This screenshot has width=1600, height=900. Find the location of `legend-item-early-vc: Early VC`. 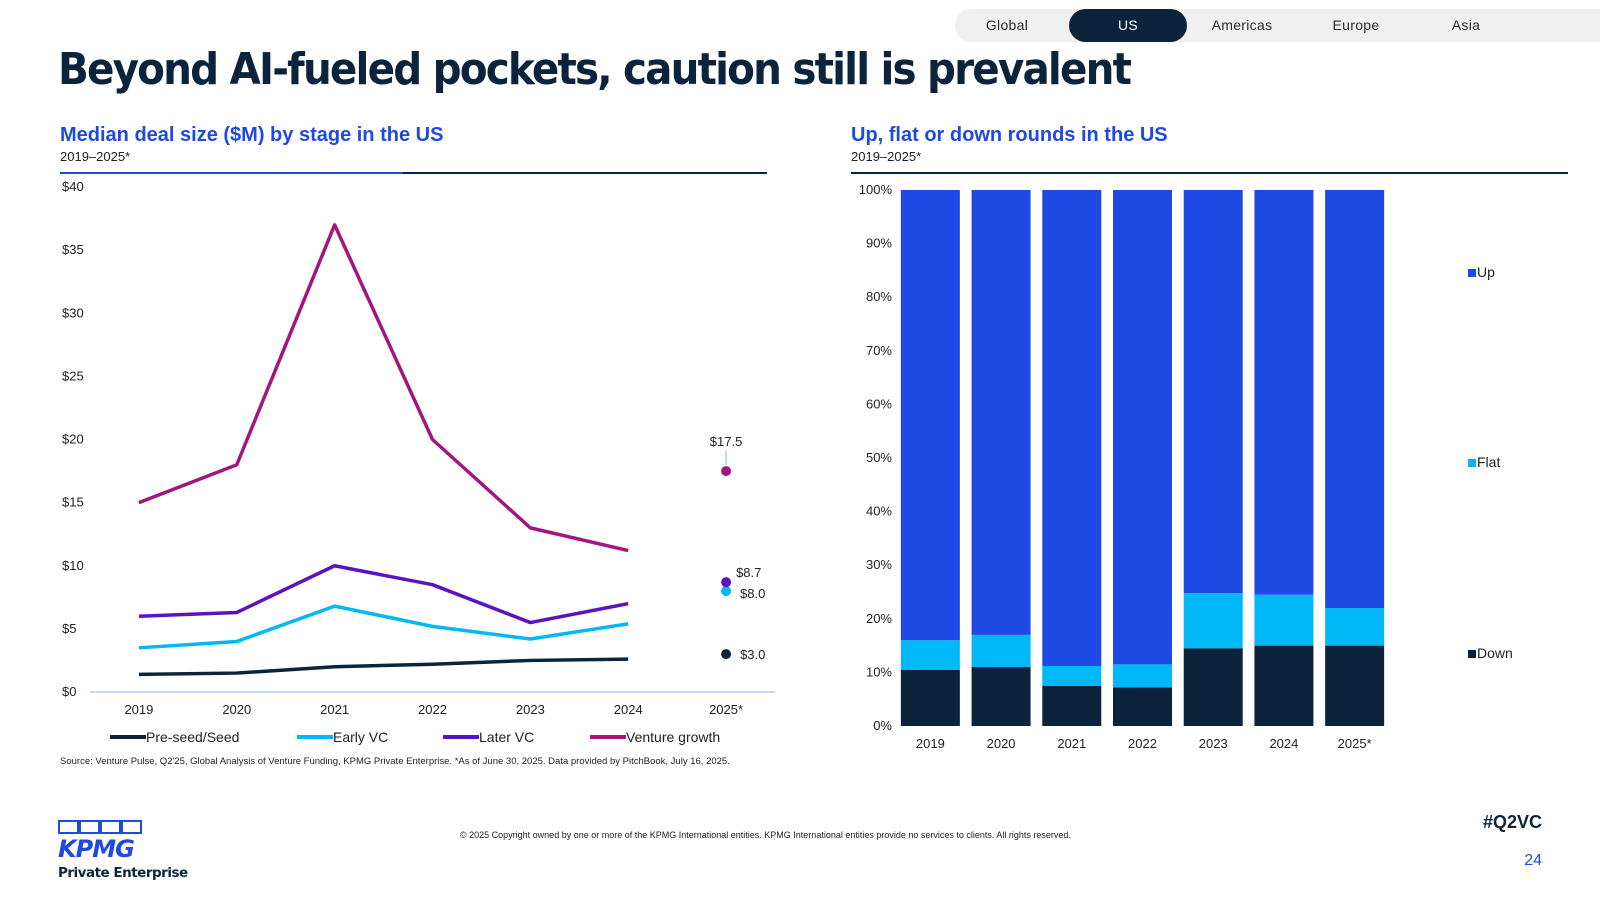

legend-item-early-vc: Early VC is located at coordinates (342, 737).